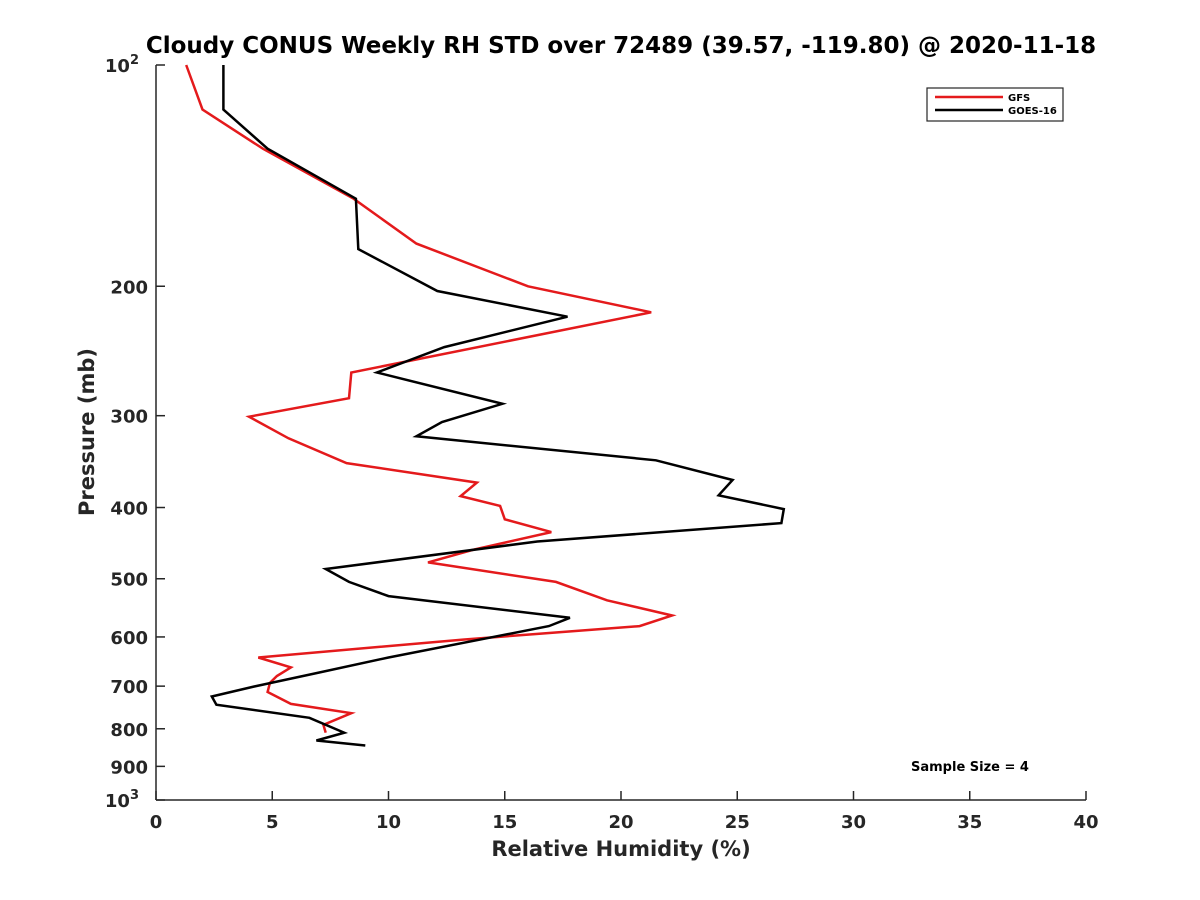 This screenshot has width=1200, height=900. Describe the element at coordinates (737, 822) in the screenshot. I see `x-tick-label: 25` at that location.